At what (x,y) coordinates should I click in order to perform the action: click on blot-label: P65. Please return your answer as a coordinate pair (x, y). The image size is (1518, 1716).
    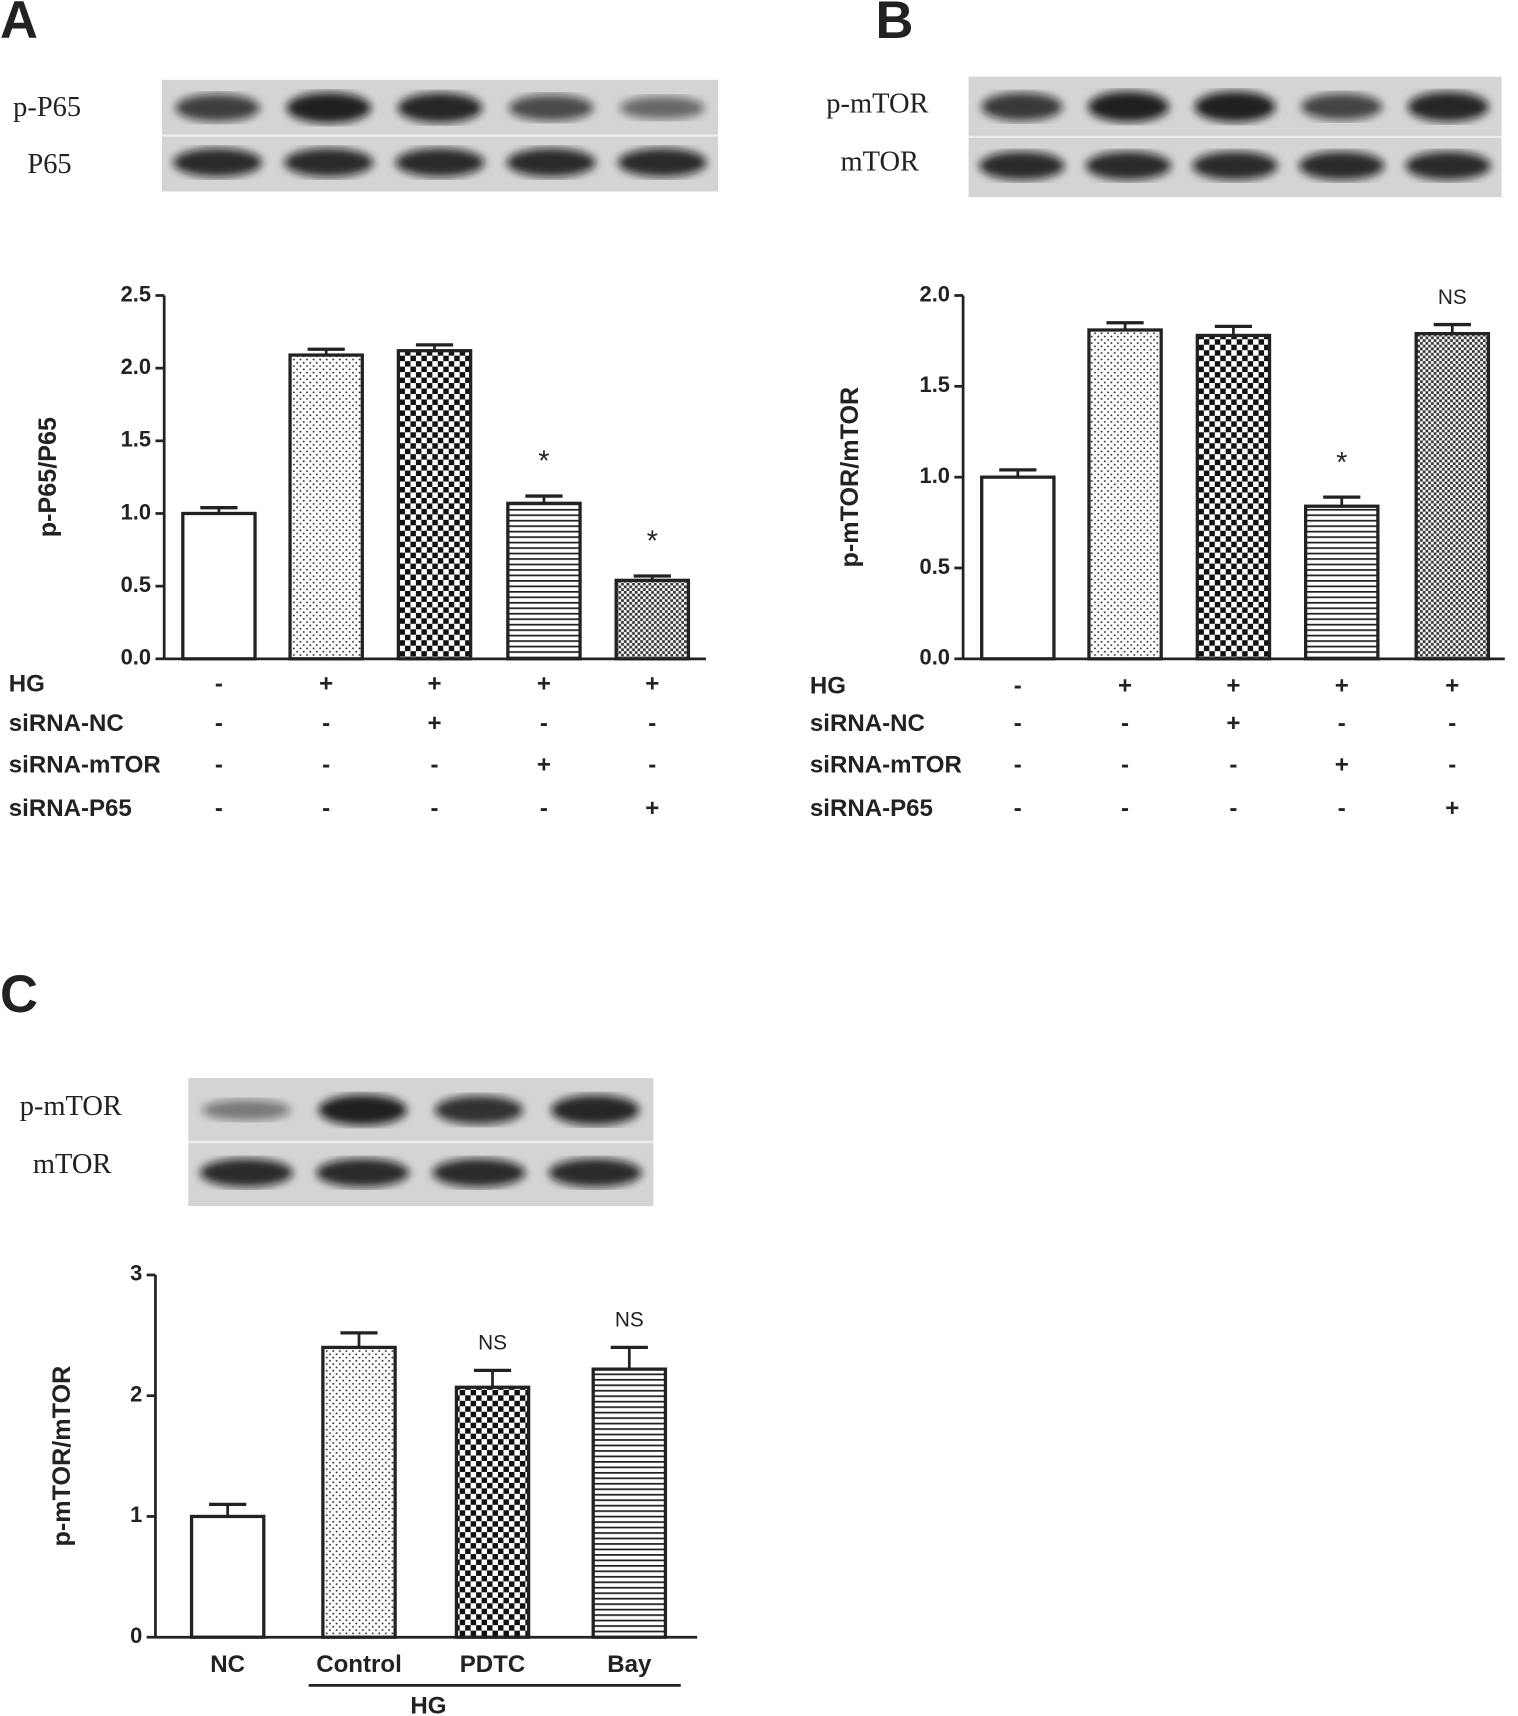
    Looking at the image, I should click on (49, 164).